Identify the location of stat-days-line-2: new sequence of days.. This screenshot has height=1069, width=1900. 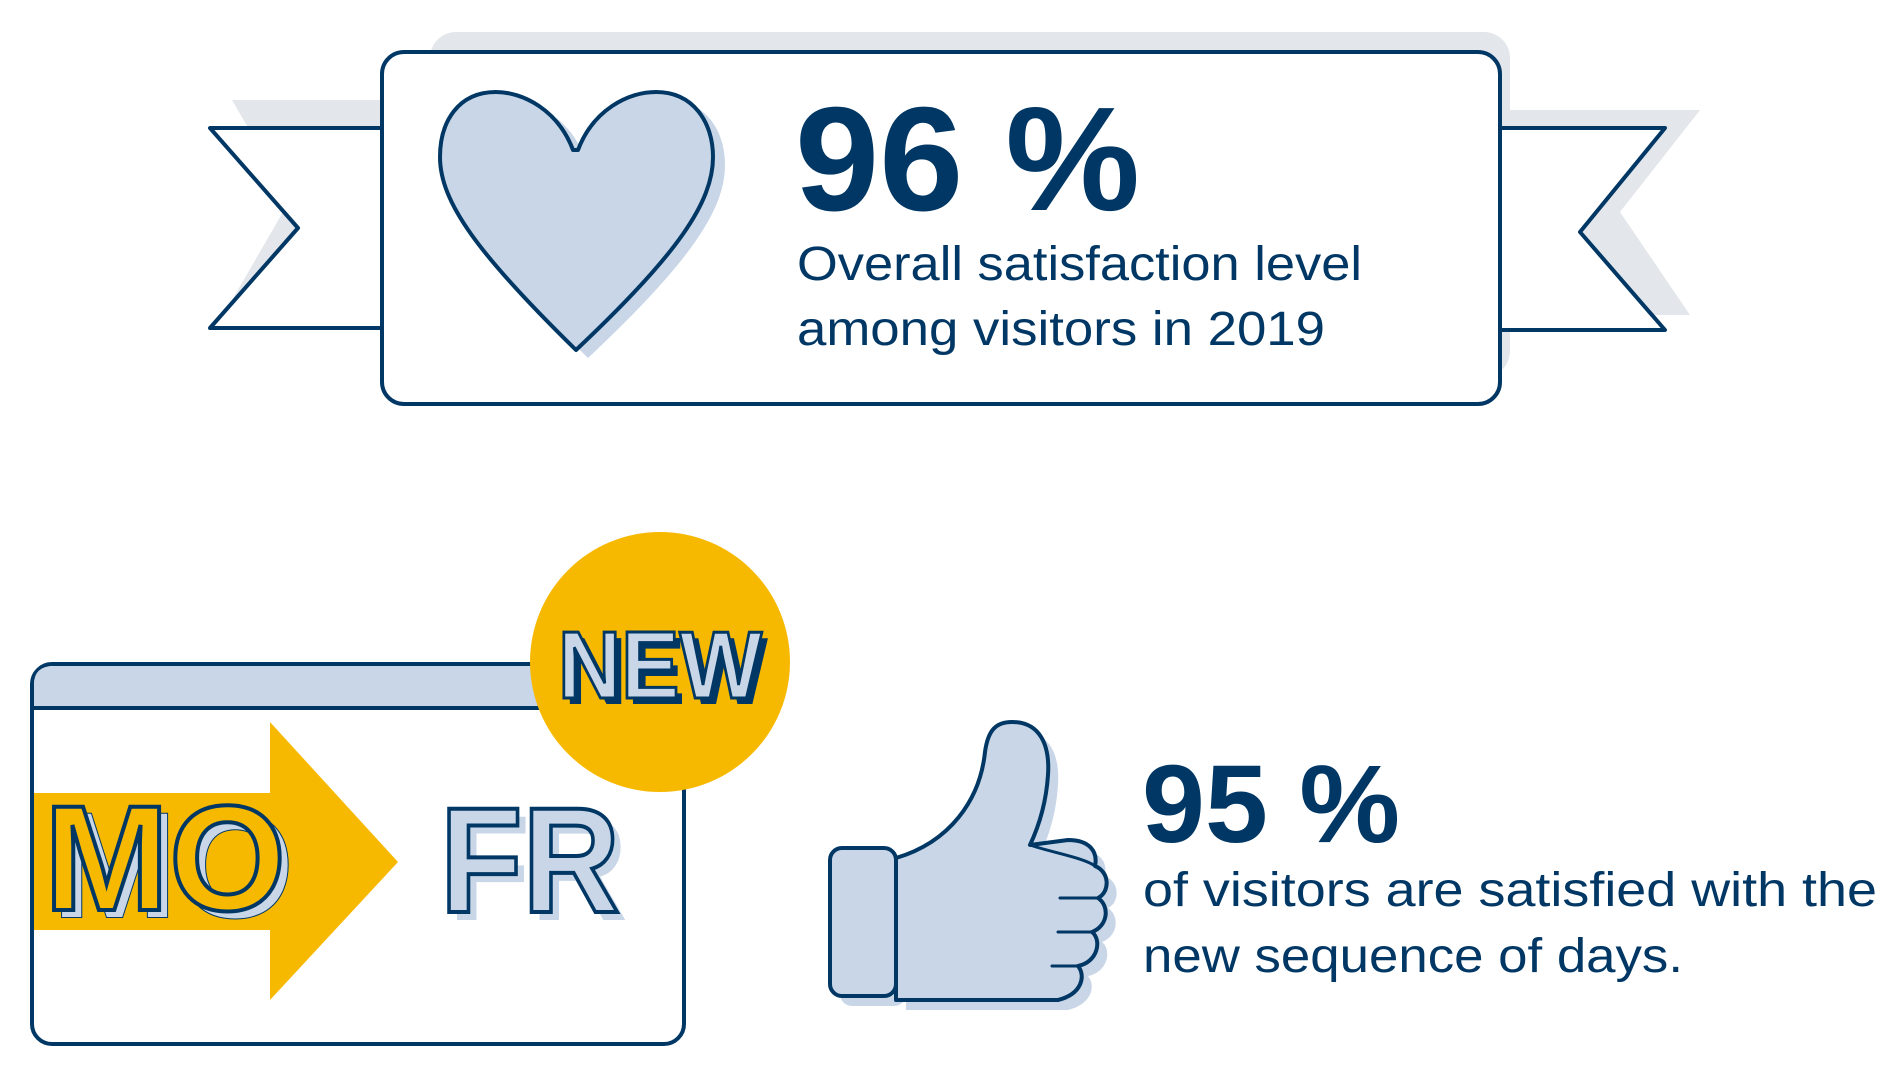
(1413, 956).